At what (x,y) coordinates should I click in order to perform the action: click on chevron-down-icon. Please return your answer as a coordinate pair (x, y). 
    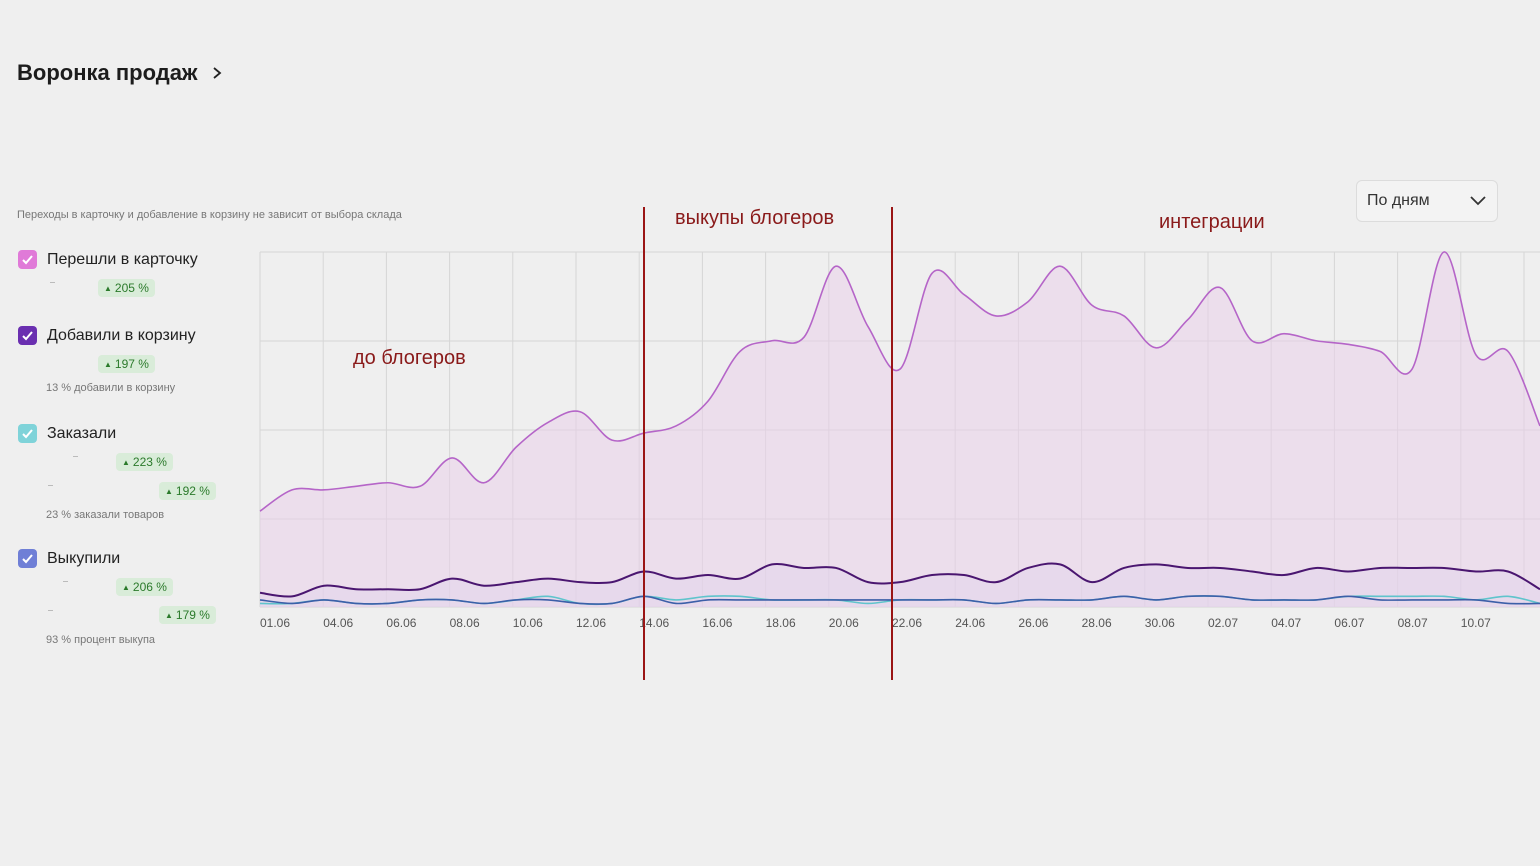
    Looking at the image, I should click on (1478, 201).